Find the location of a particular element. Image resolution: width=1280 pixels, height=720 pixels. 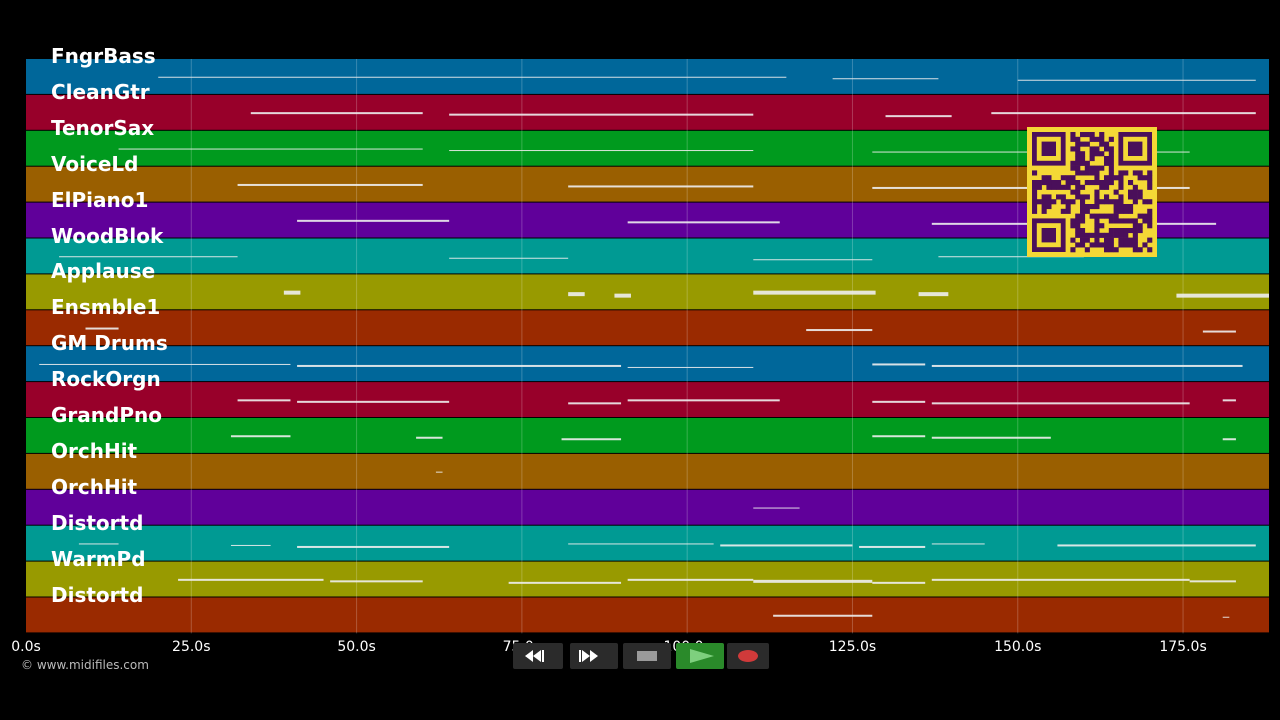

tick-label: 0.0s is located at coordinates (26, 647).